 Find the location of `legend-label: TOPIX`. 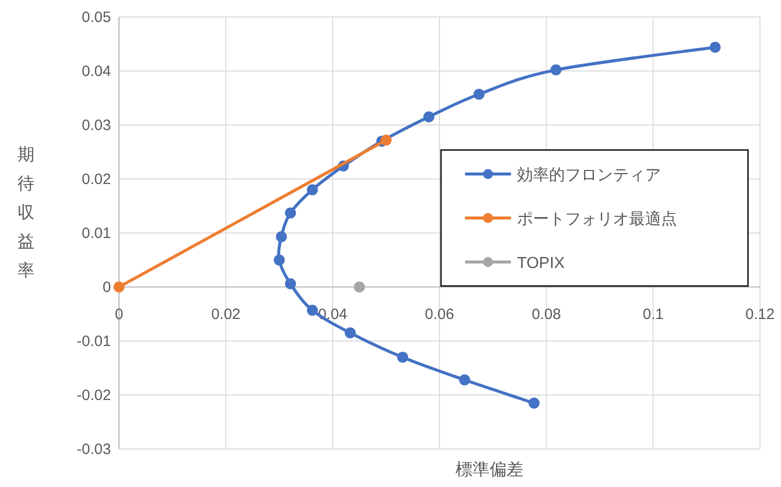

legend-label: TOPIX is located at coordinates (541, 263).